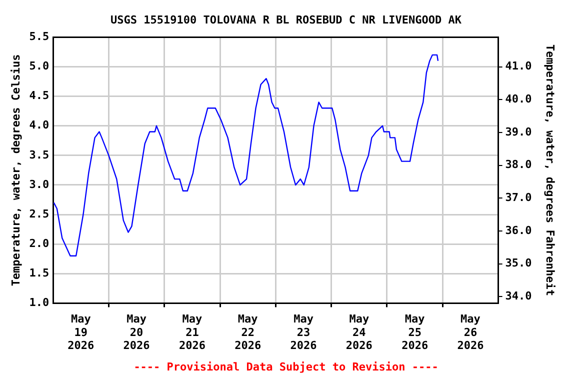 The width and height of the screenshot is (576, 384). I want to click on y-tick-label: 4.0, so click(39, 125).